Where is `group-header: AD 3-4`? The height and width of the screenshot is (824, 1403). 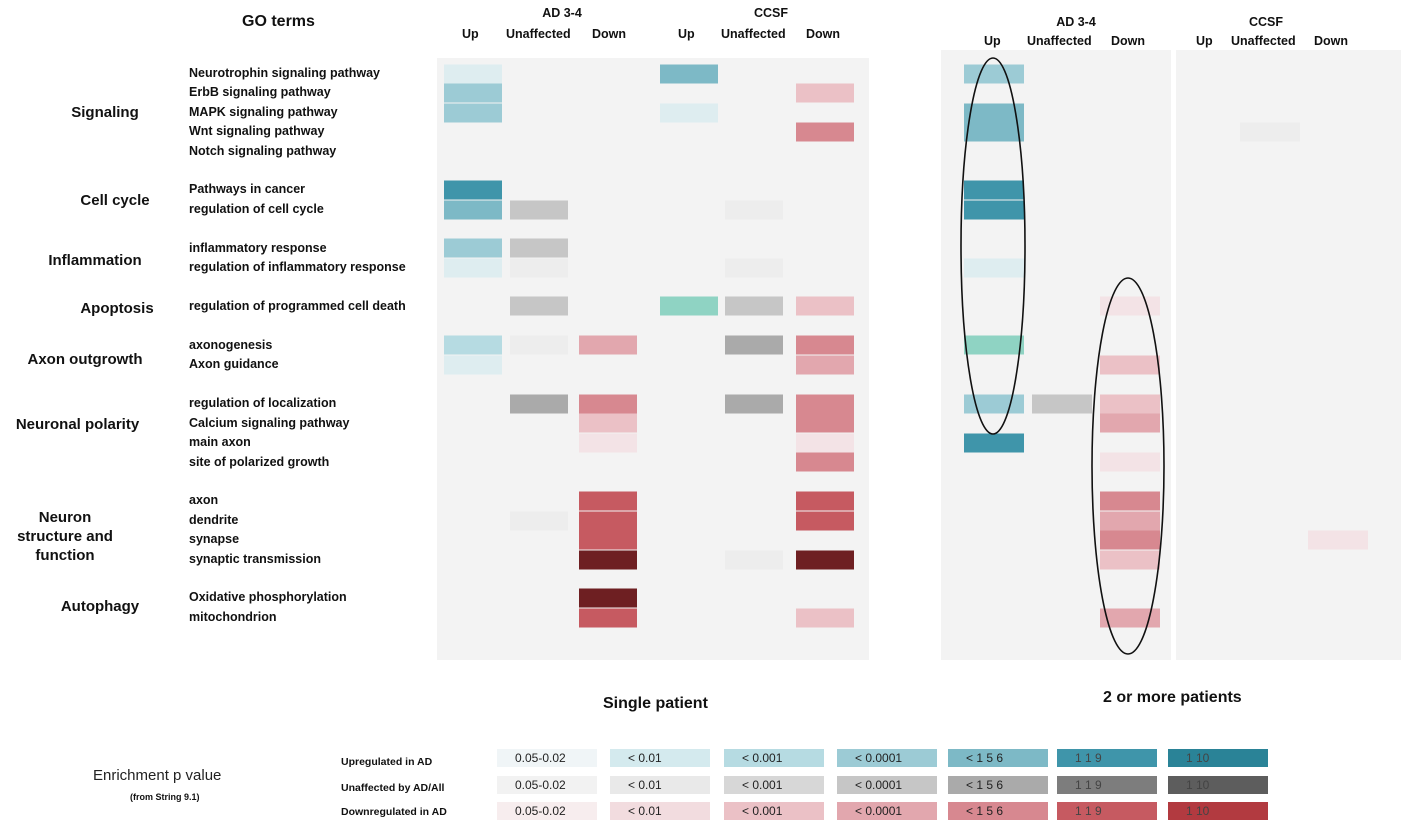
group-header: AD 3-4 is located at coordinates (562, 13).